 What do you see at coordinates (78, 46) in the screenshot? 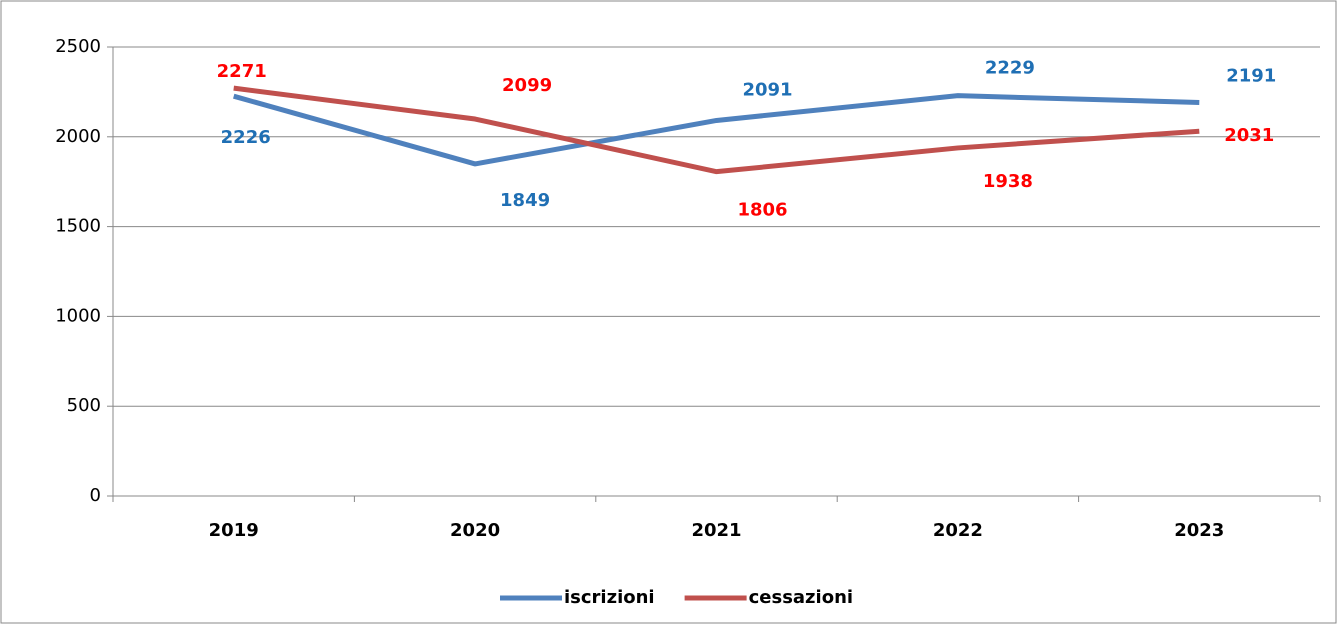
I see `y-tick-label: 2500` at bounding box center [78, 46].